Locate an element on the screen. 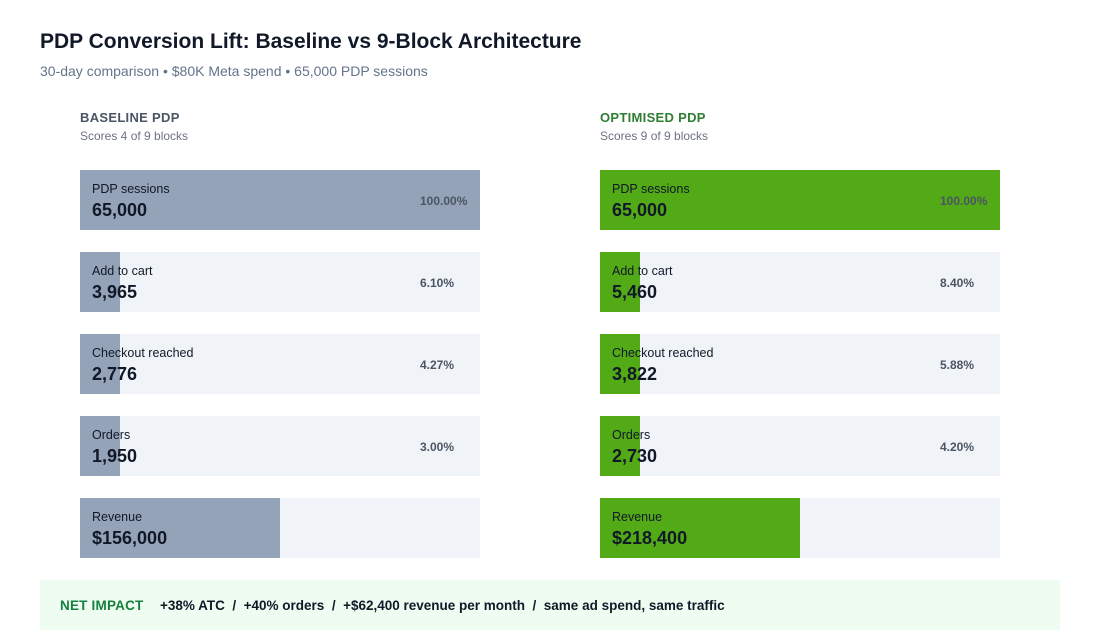 This screenshot has width=1100, height=640. optimised-stage-row: Orders 2,730 4.20% is located at coordinates (800, 446).